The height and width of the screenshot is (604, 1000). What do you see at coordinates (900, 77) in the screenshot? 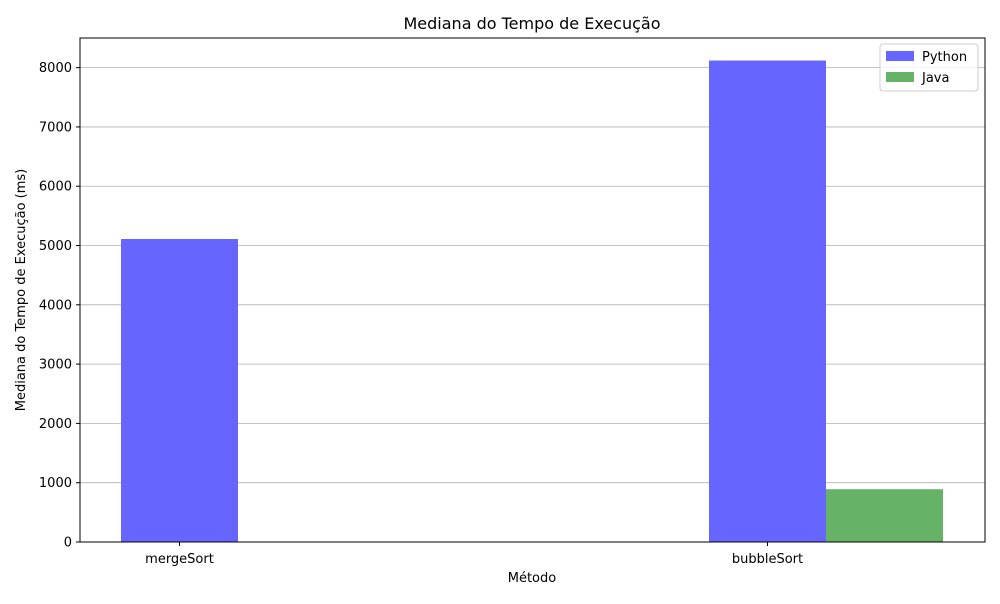
I see `legend-swatch-java` at bounding box center [900, 77].